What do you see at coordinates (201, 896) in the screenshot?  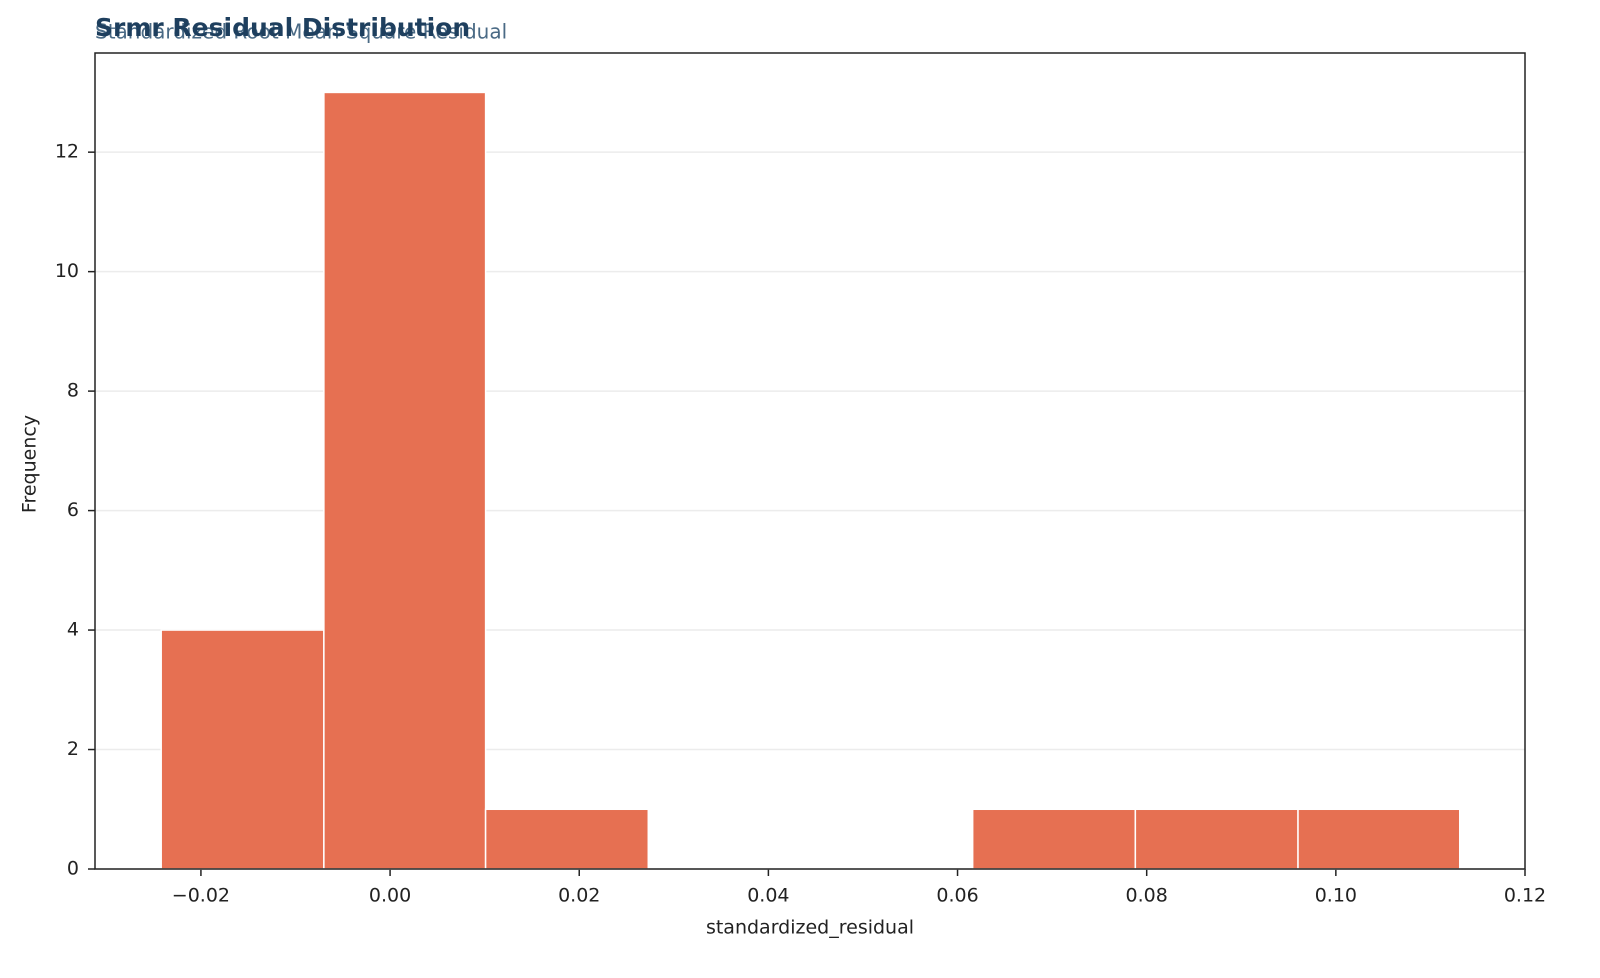 I see `x-tick-label: −0.02` at bounding box center [201, 896].